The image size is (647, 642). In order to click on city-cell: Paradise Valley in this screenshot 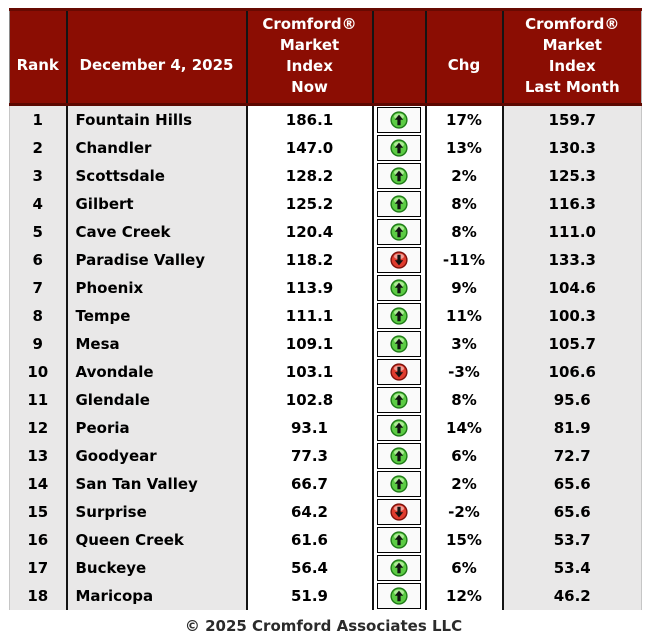, I will do `click(156, 260)`.